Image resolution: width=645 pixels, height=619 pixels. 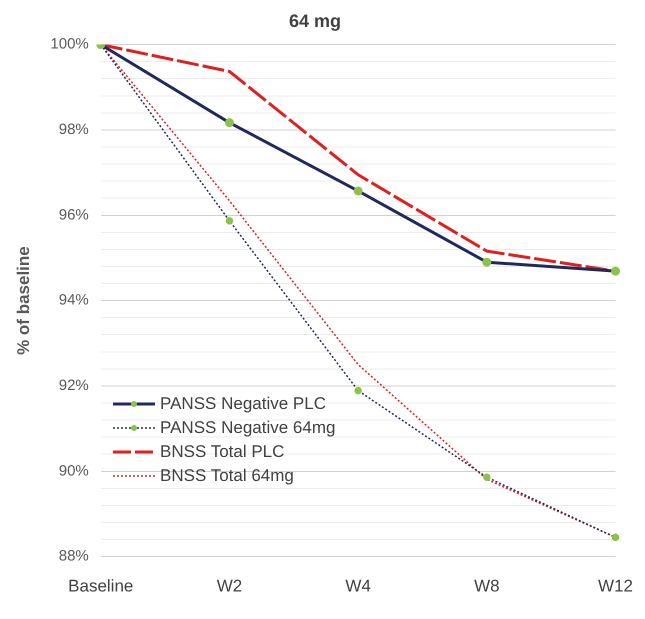 I want to click on x-tick-label: Baseline, so click(x=101, y=586).